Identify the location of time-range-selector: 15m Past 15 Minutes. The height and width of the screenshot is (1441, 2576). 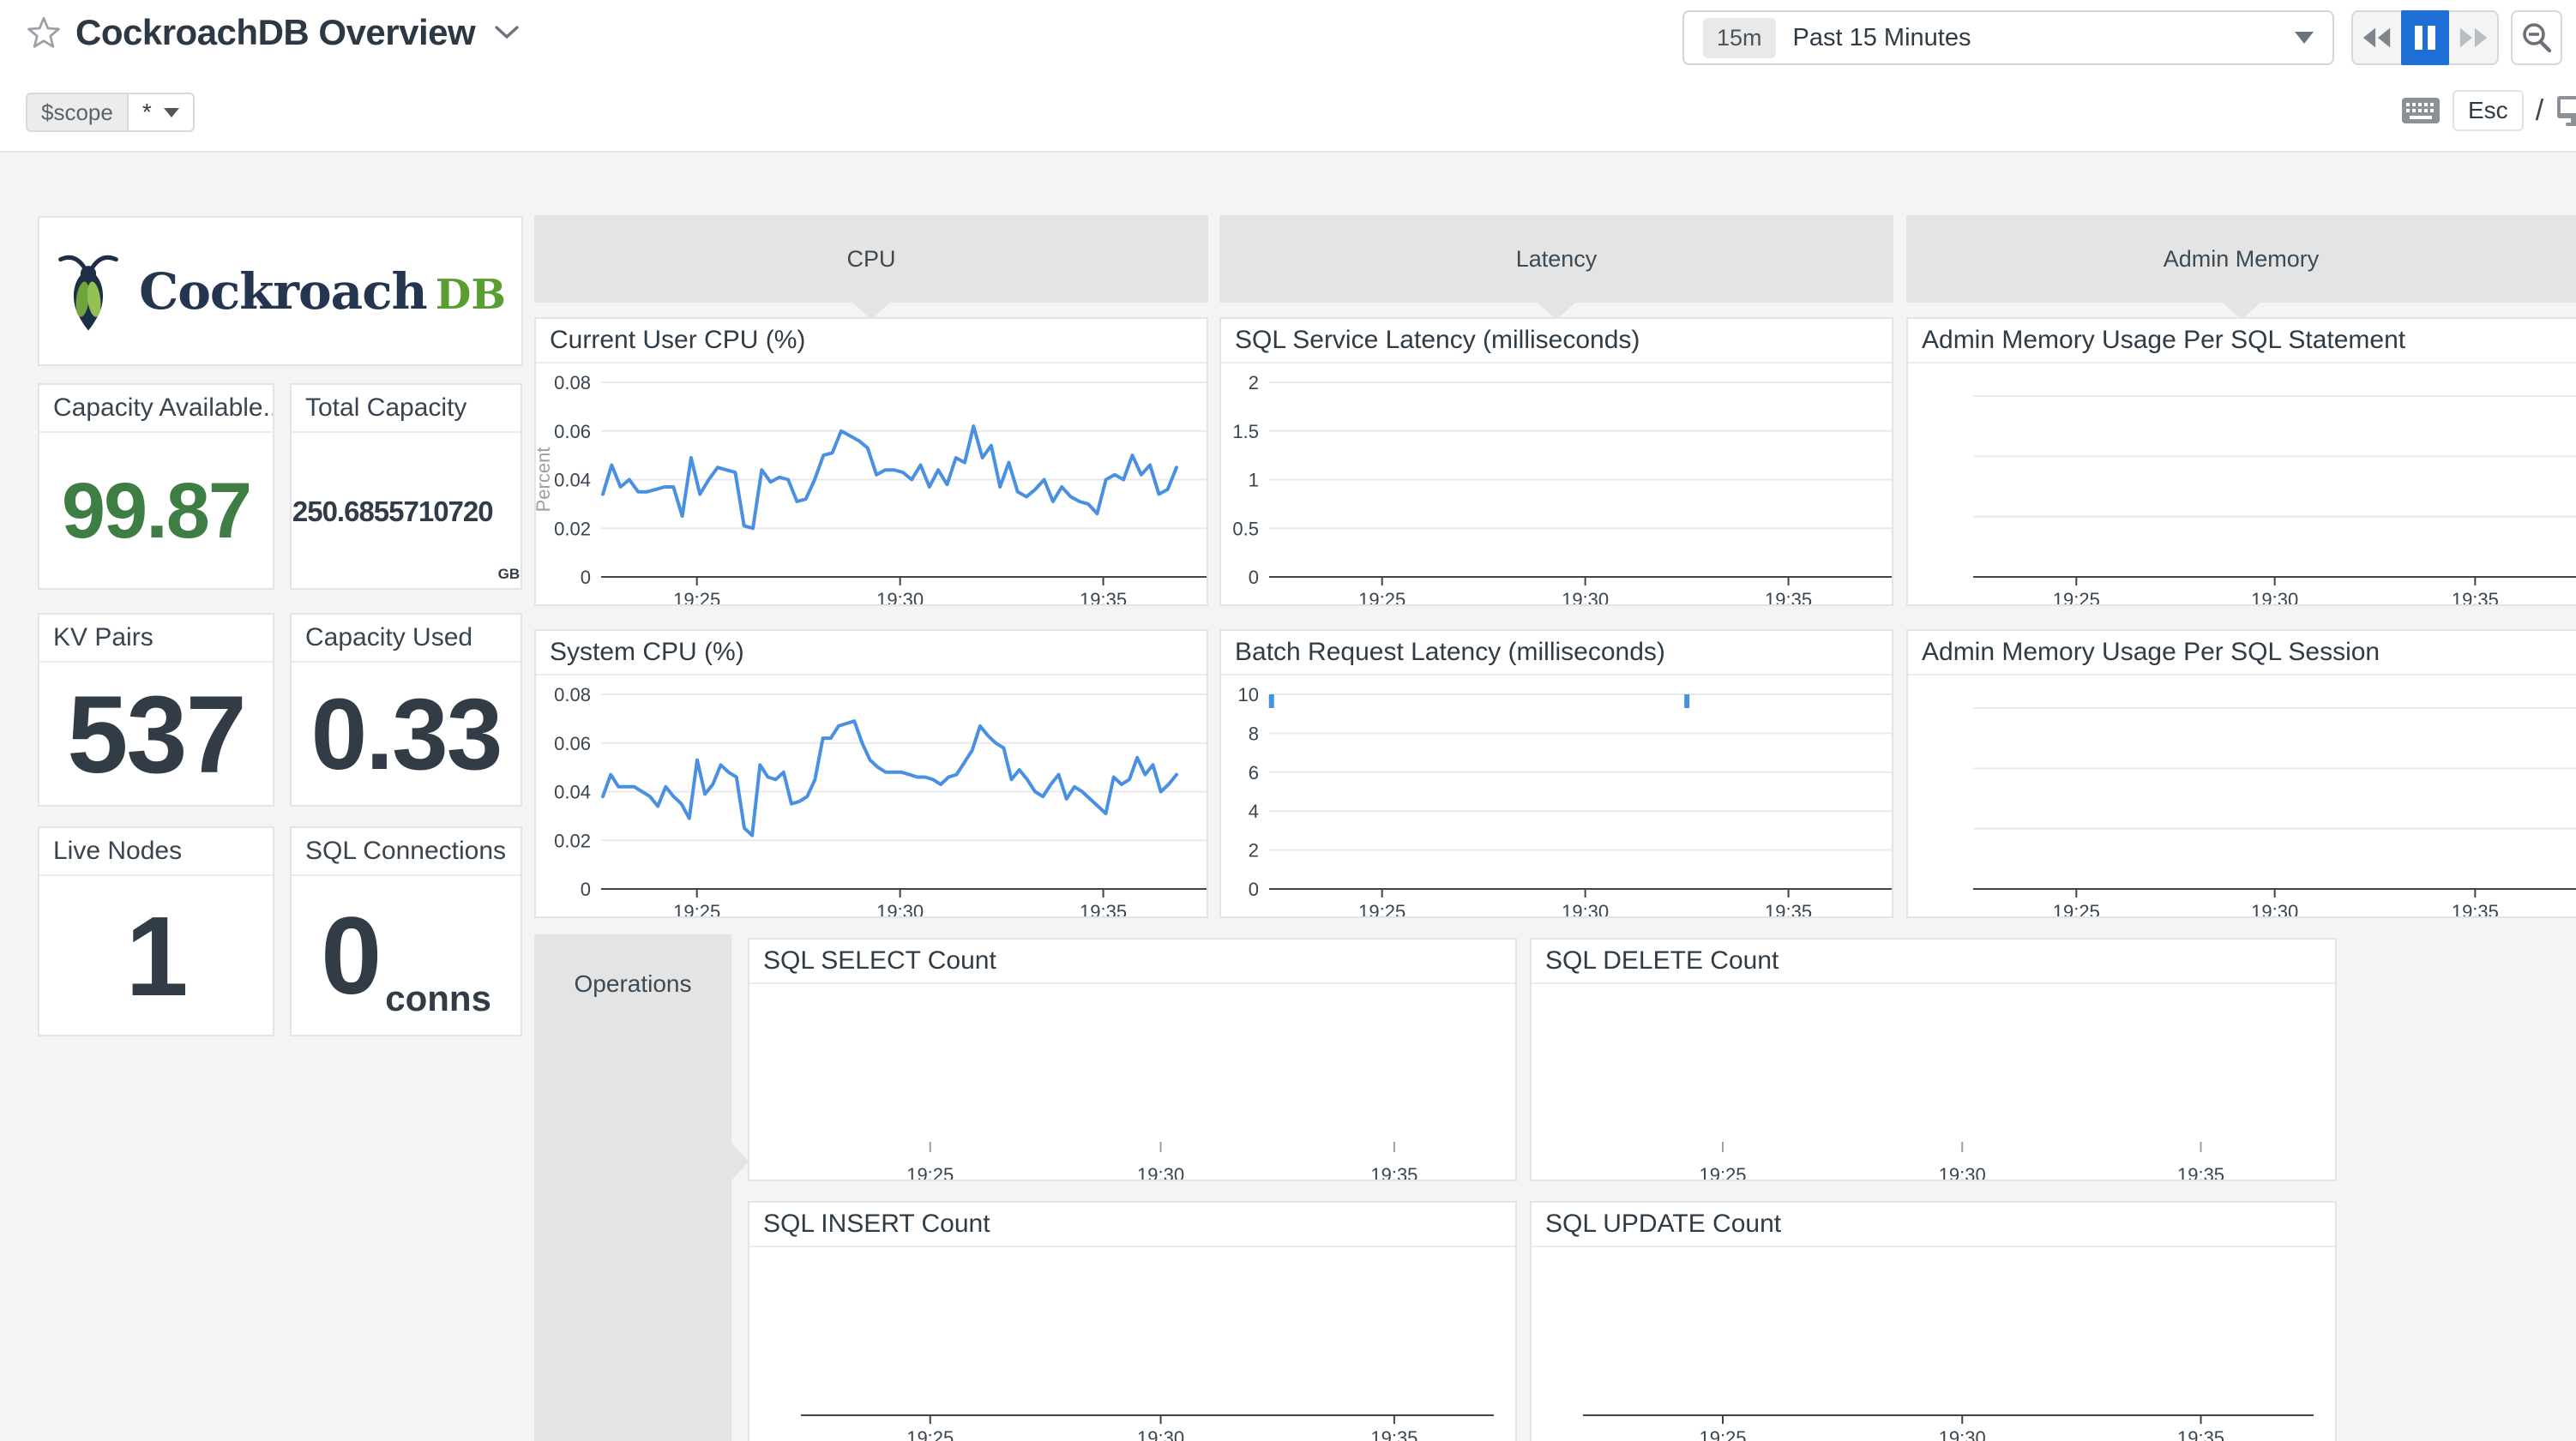
(2008, 37).